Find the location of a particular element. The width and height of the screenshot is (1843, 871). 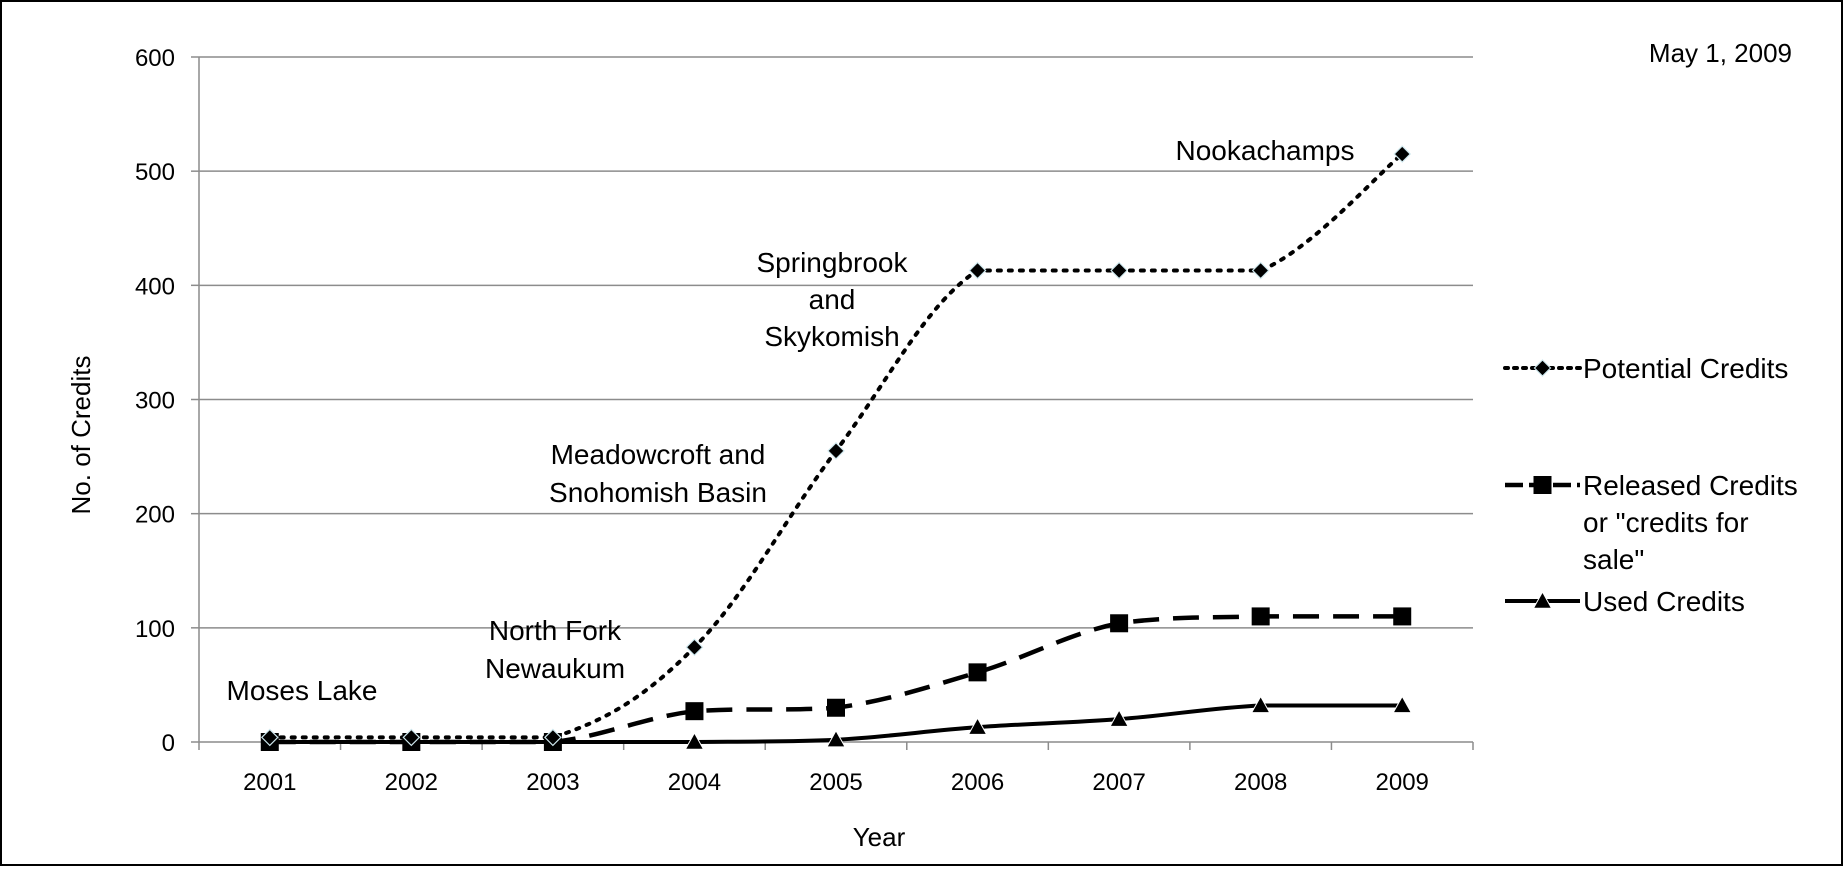

x-tick-label: 2003 is located at coordinates (552, 782).